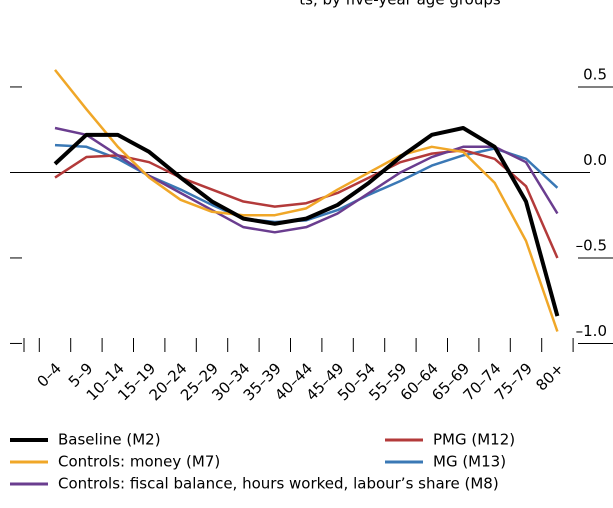 This screenshot has height=508, width=613. I want to click on y-tick-label: –0.5, so click(591, 245).